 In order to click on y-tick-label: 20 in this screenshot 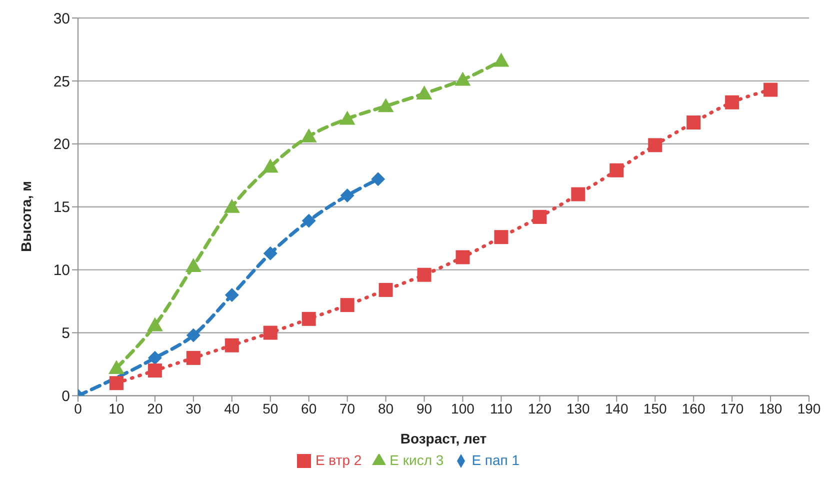, I will do `click(61, 145)`.